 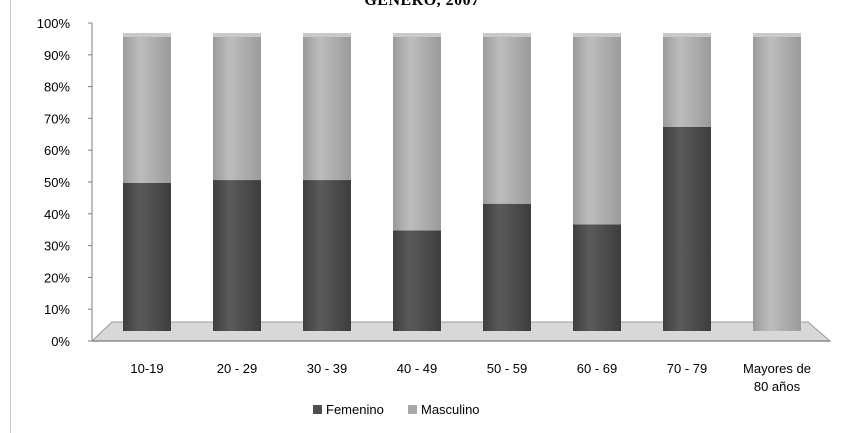 I want to click on legend-label-masculino: Masculino, so click(x=450, y=409).